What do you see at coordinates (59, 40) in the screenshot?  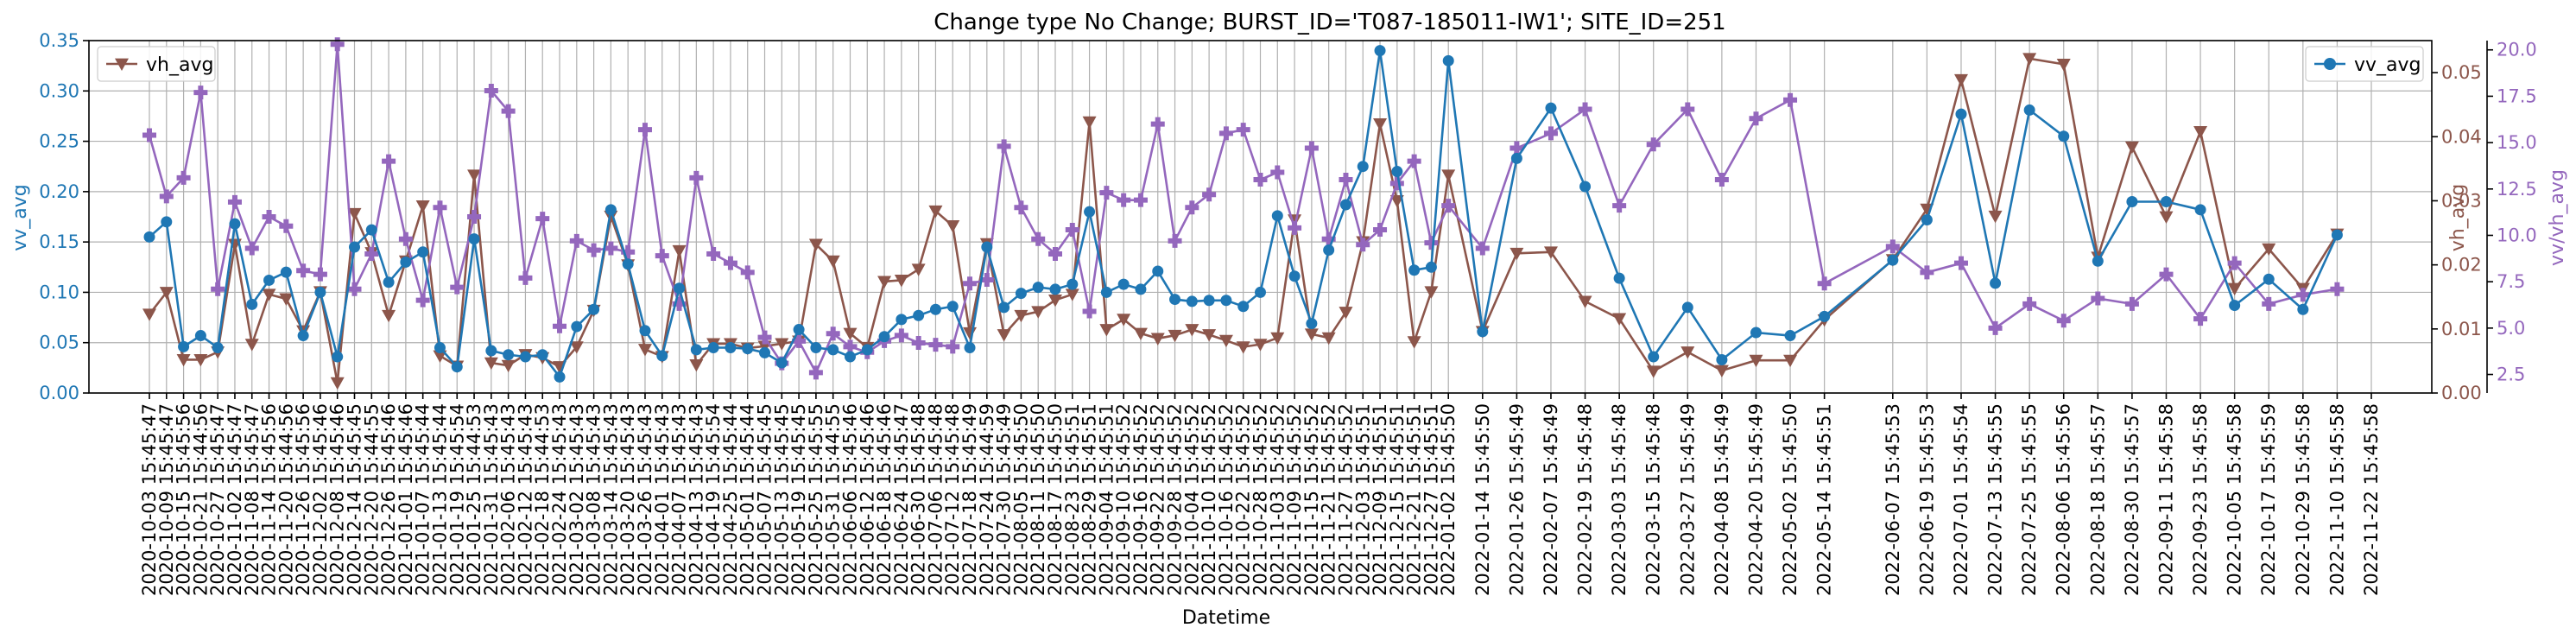 I see `left-tick-label: 0.35` at bounding box center [59, 40].